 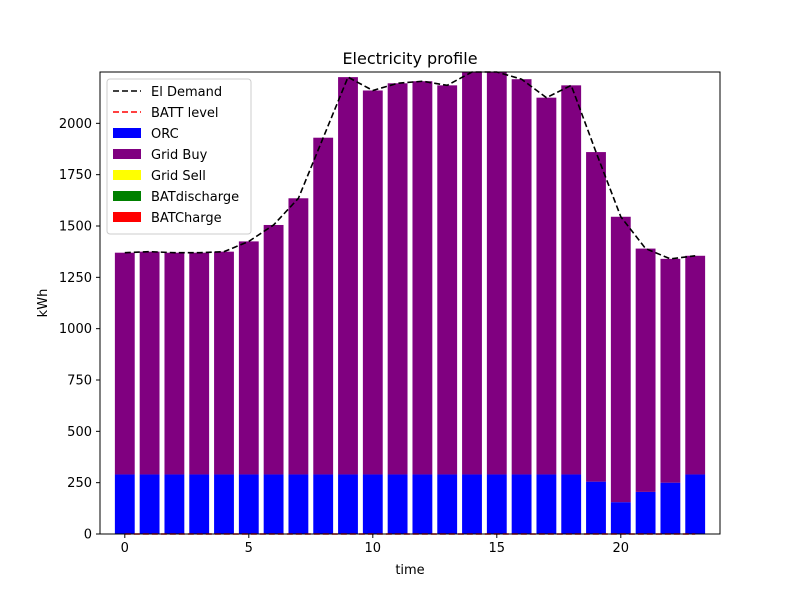 I want to click on y-tick-label-2000: 2000, so click(x=75, y=124).